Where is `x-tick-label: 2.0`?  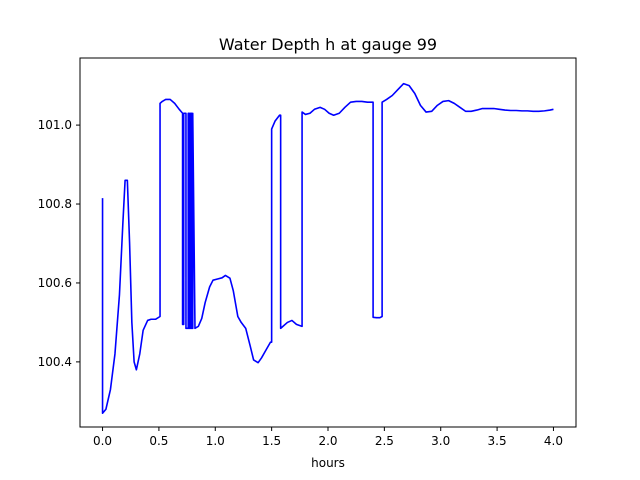
x-tick-label: 2.0 is located at coordinates (327, 441).